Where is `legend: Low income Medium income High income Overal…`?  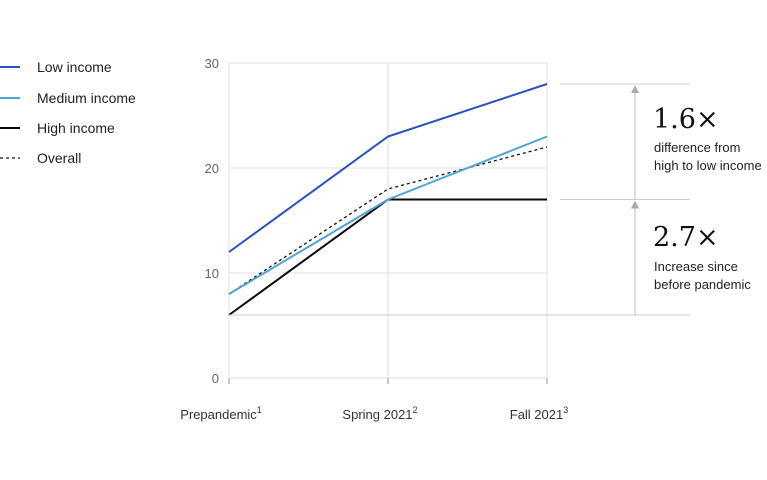
legend: Low income Medium income High income Overal… is located at coordinates (68, 112).